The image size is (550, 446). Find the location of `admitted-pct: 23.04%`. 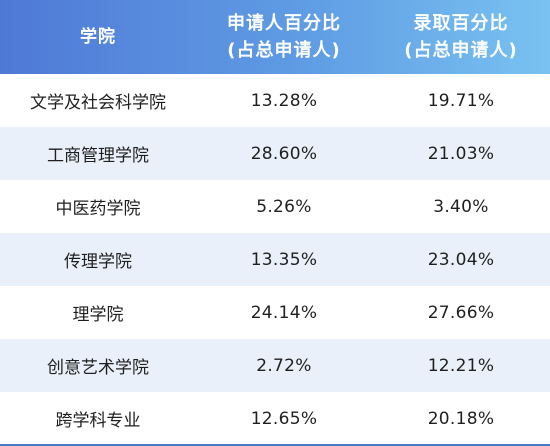

admitted-pct: 23.04% is located at coordinates (461, 259).